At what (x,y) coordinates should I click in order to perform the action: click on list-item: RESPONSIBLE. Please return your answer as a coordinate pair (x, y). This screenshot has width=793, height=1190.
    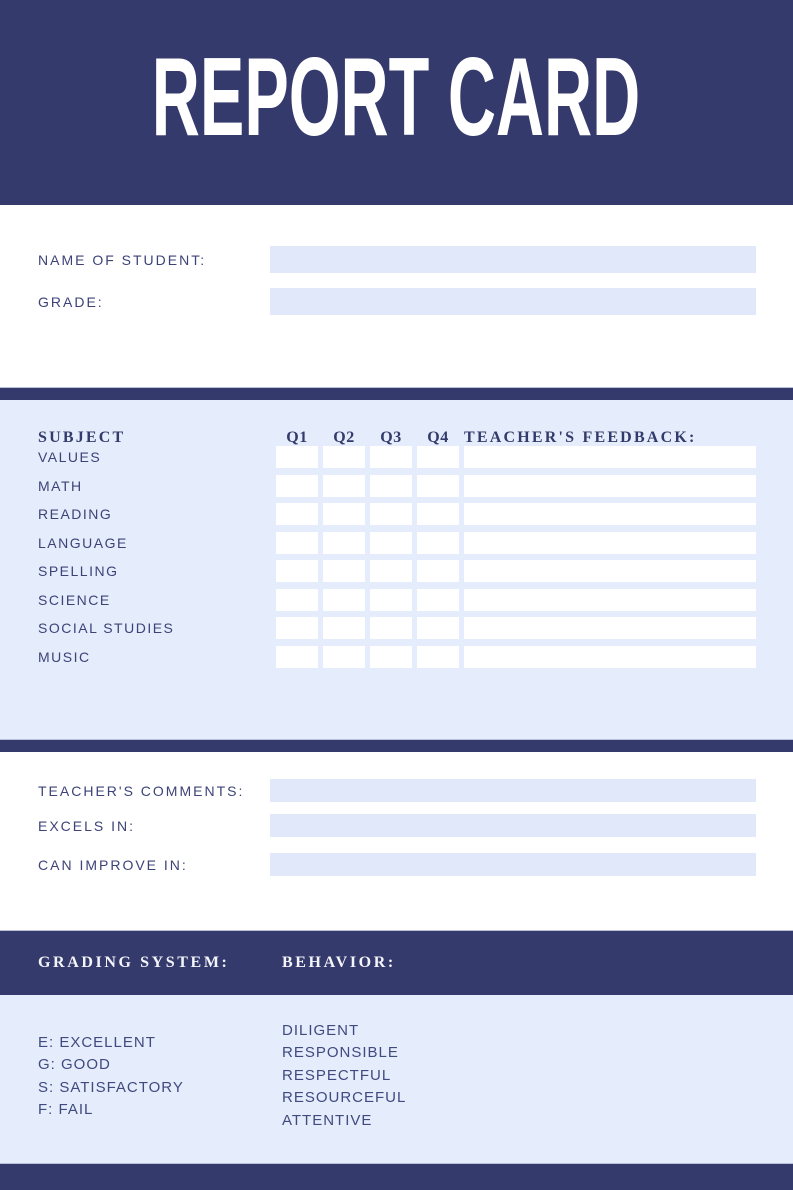
    Looking at the image, I should click on (340, 1053).